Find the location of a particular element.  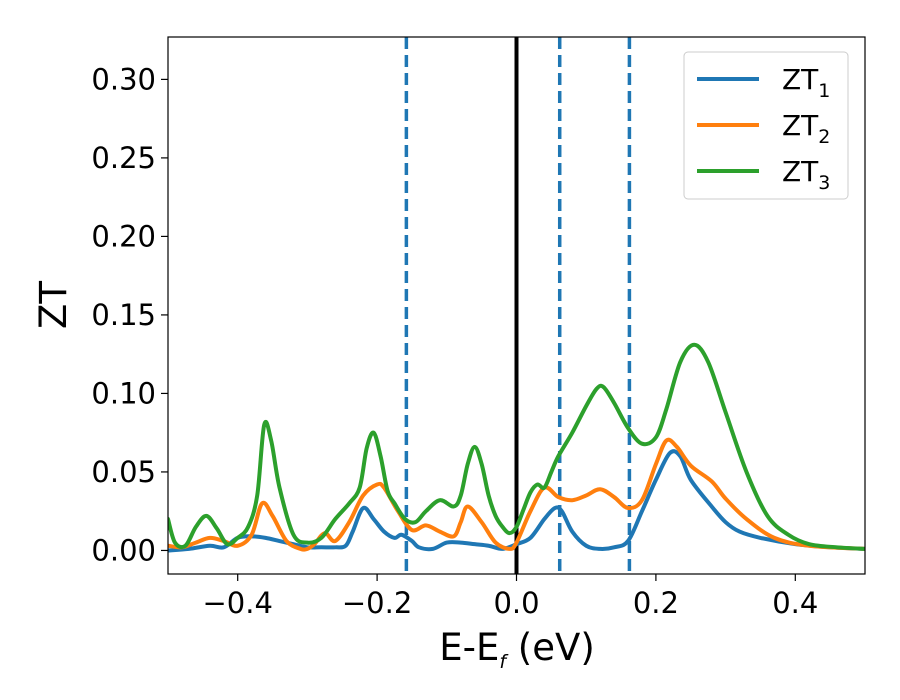

y-tick-label: 0.00 is located at coordinates (123, 550).